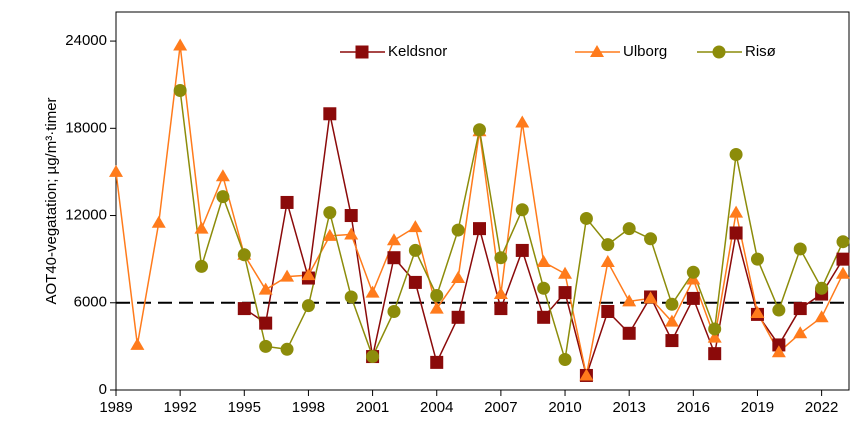  Describe the element at coordinates (417, 51) in the screenshot. I see `legend-label: Keldsnor` at that location.